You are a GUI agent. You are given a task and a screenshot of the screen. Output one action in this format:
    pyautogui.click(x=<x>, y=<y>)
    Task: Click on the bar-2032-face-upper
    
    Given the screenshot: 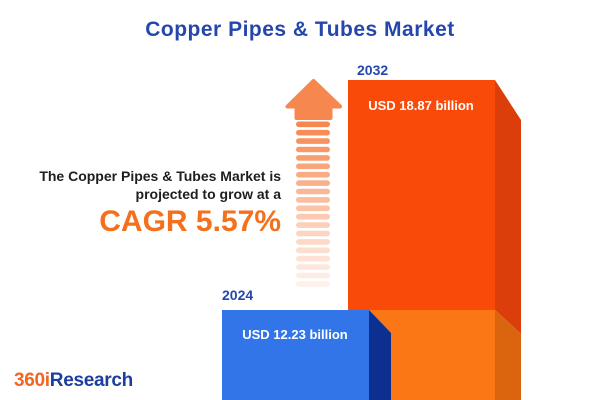 What is the action you would take?
    pyautogui.click(x=421, y=195)
    